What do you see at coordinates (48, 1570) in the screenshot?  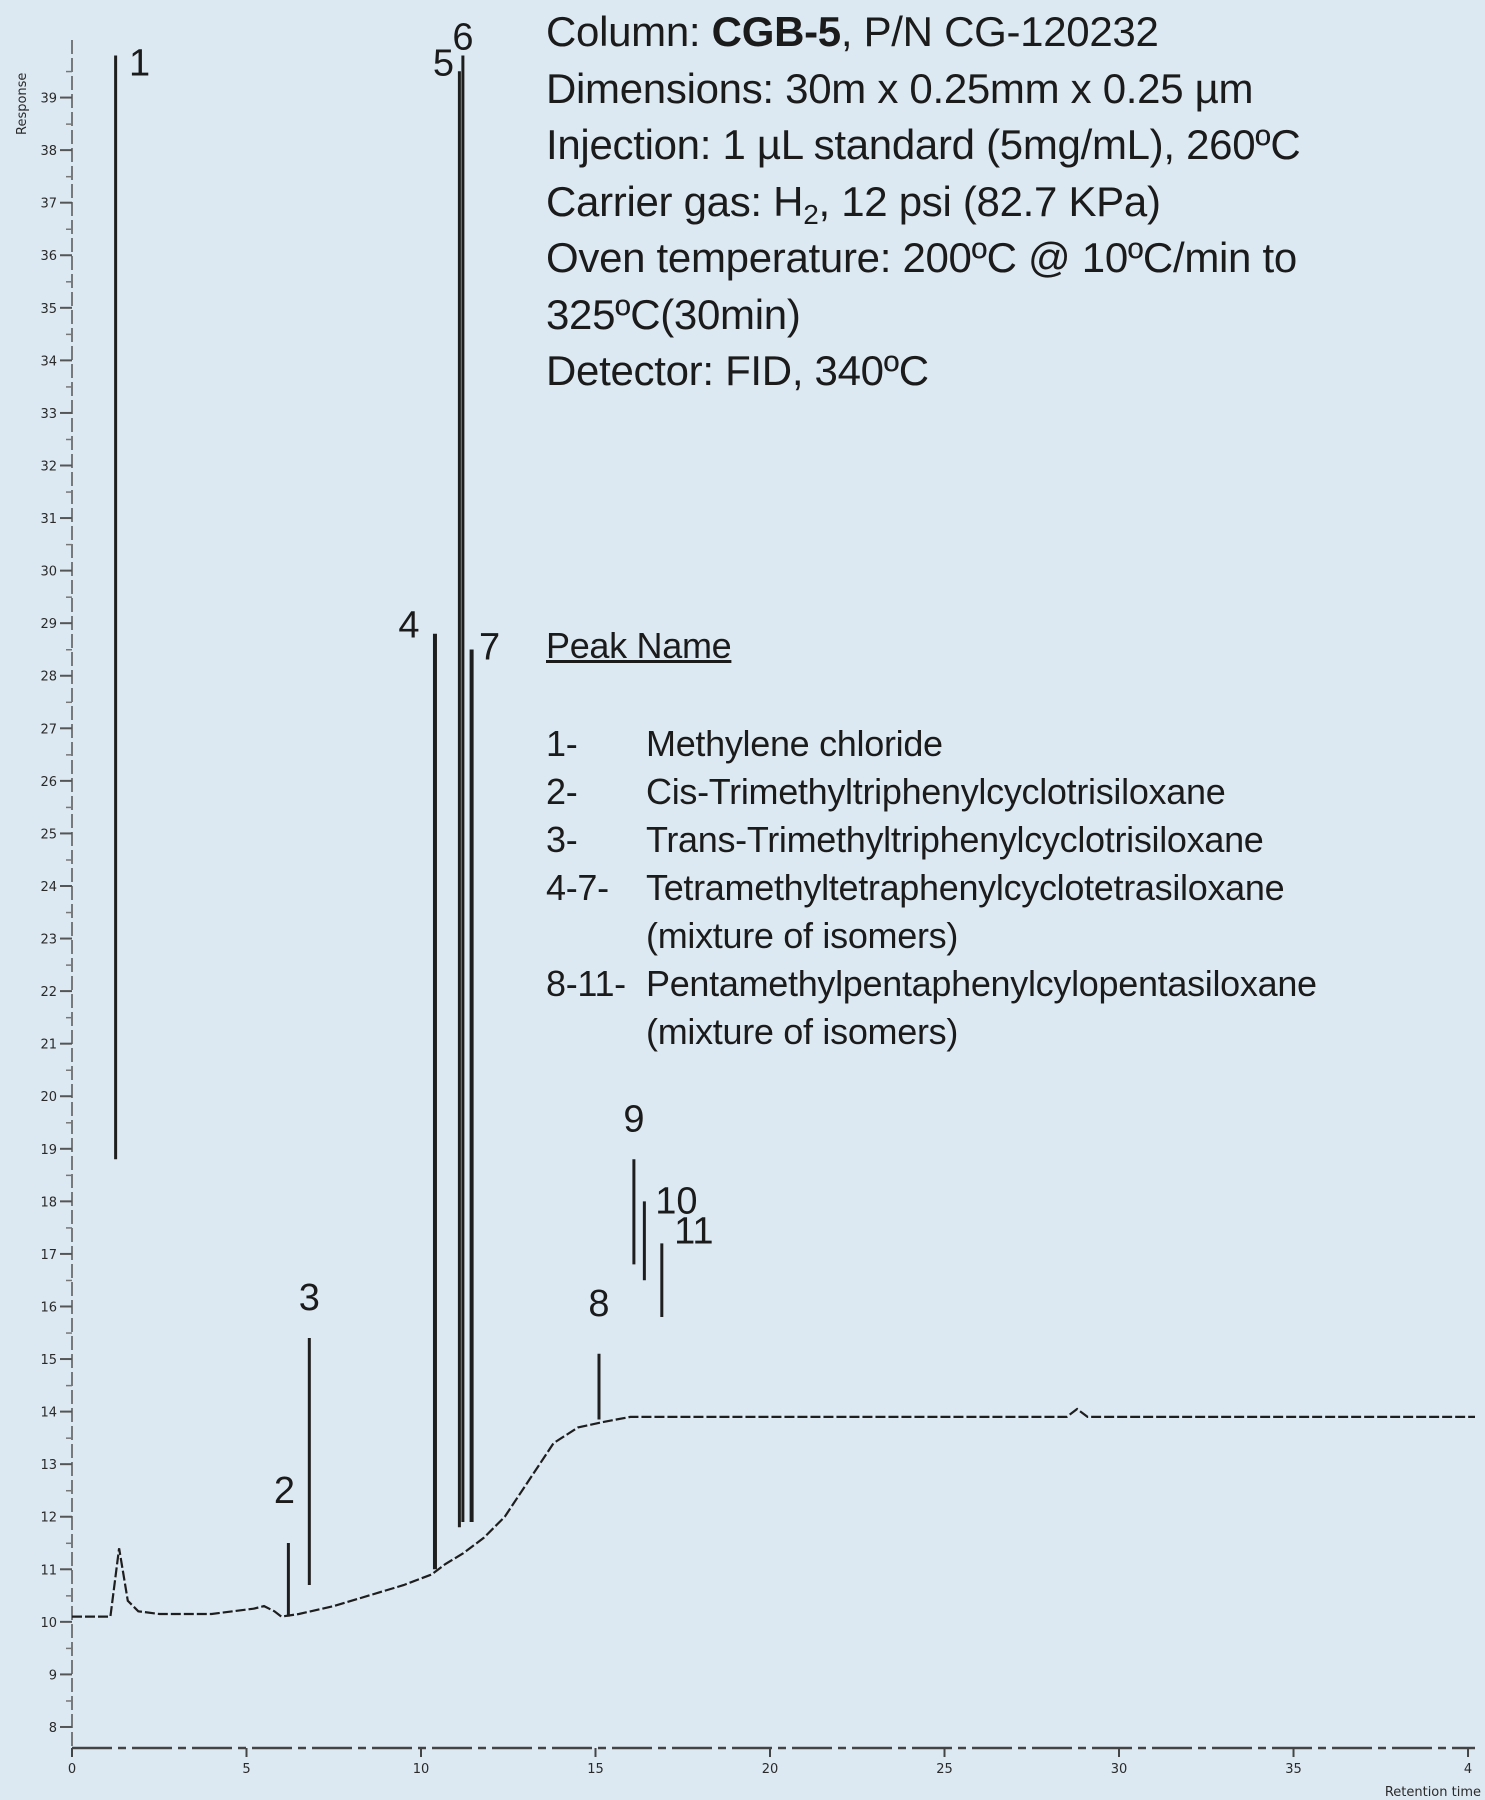 I see `y-tick-label: 11` at bounding box center [48, 1570].